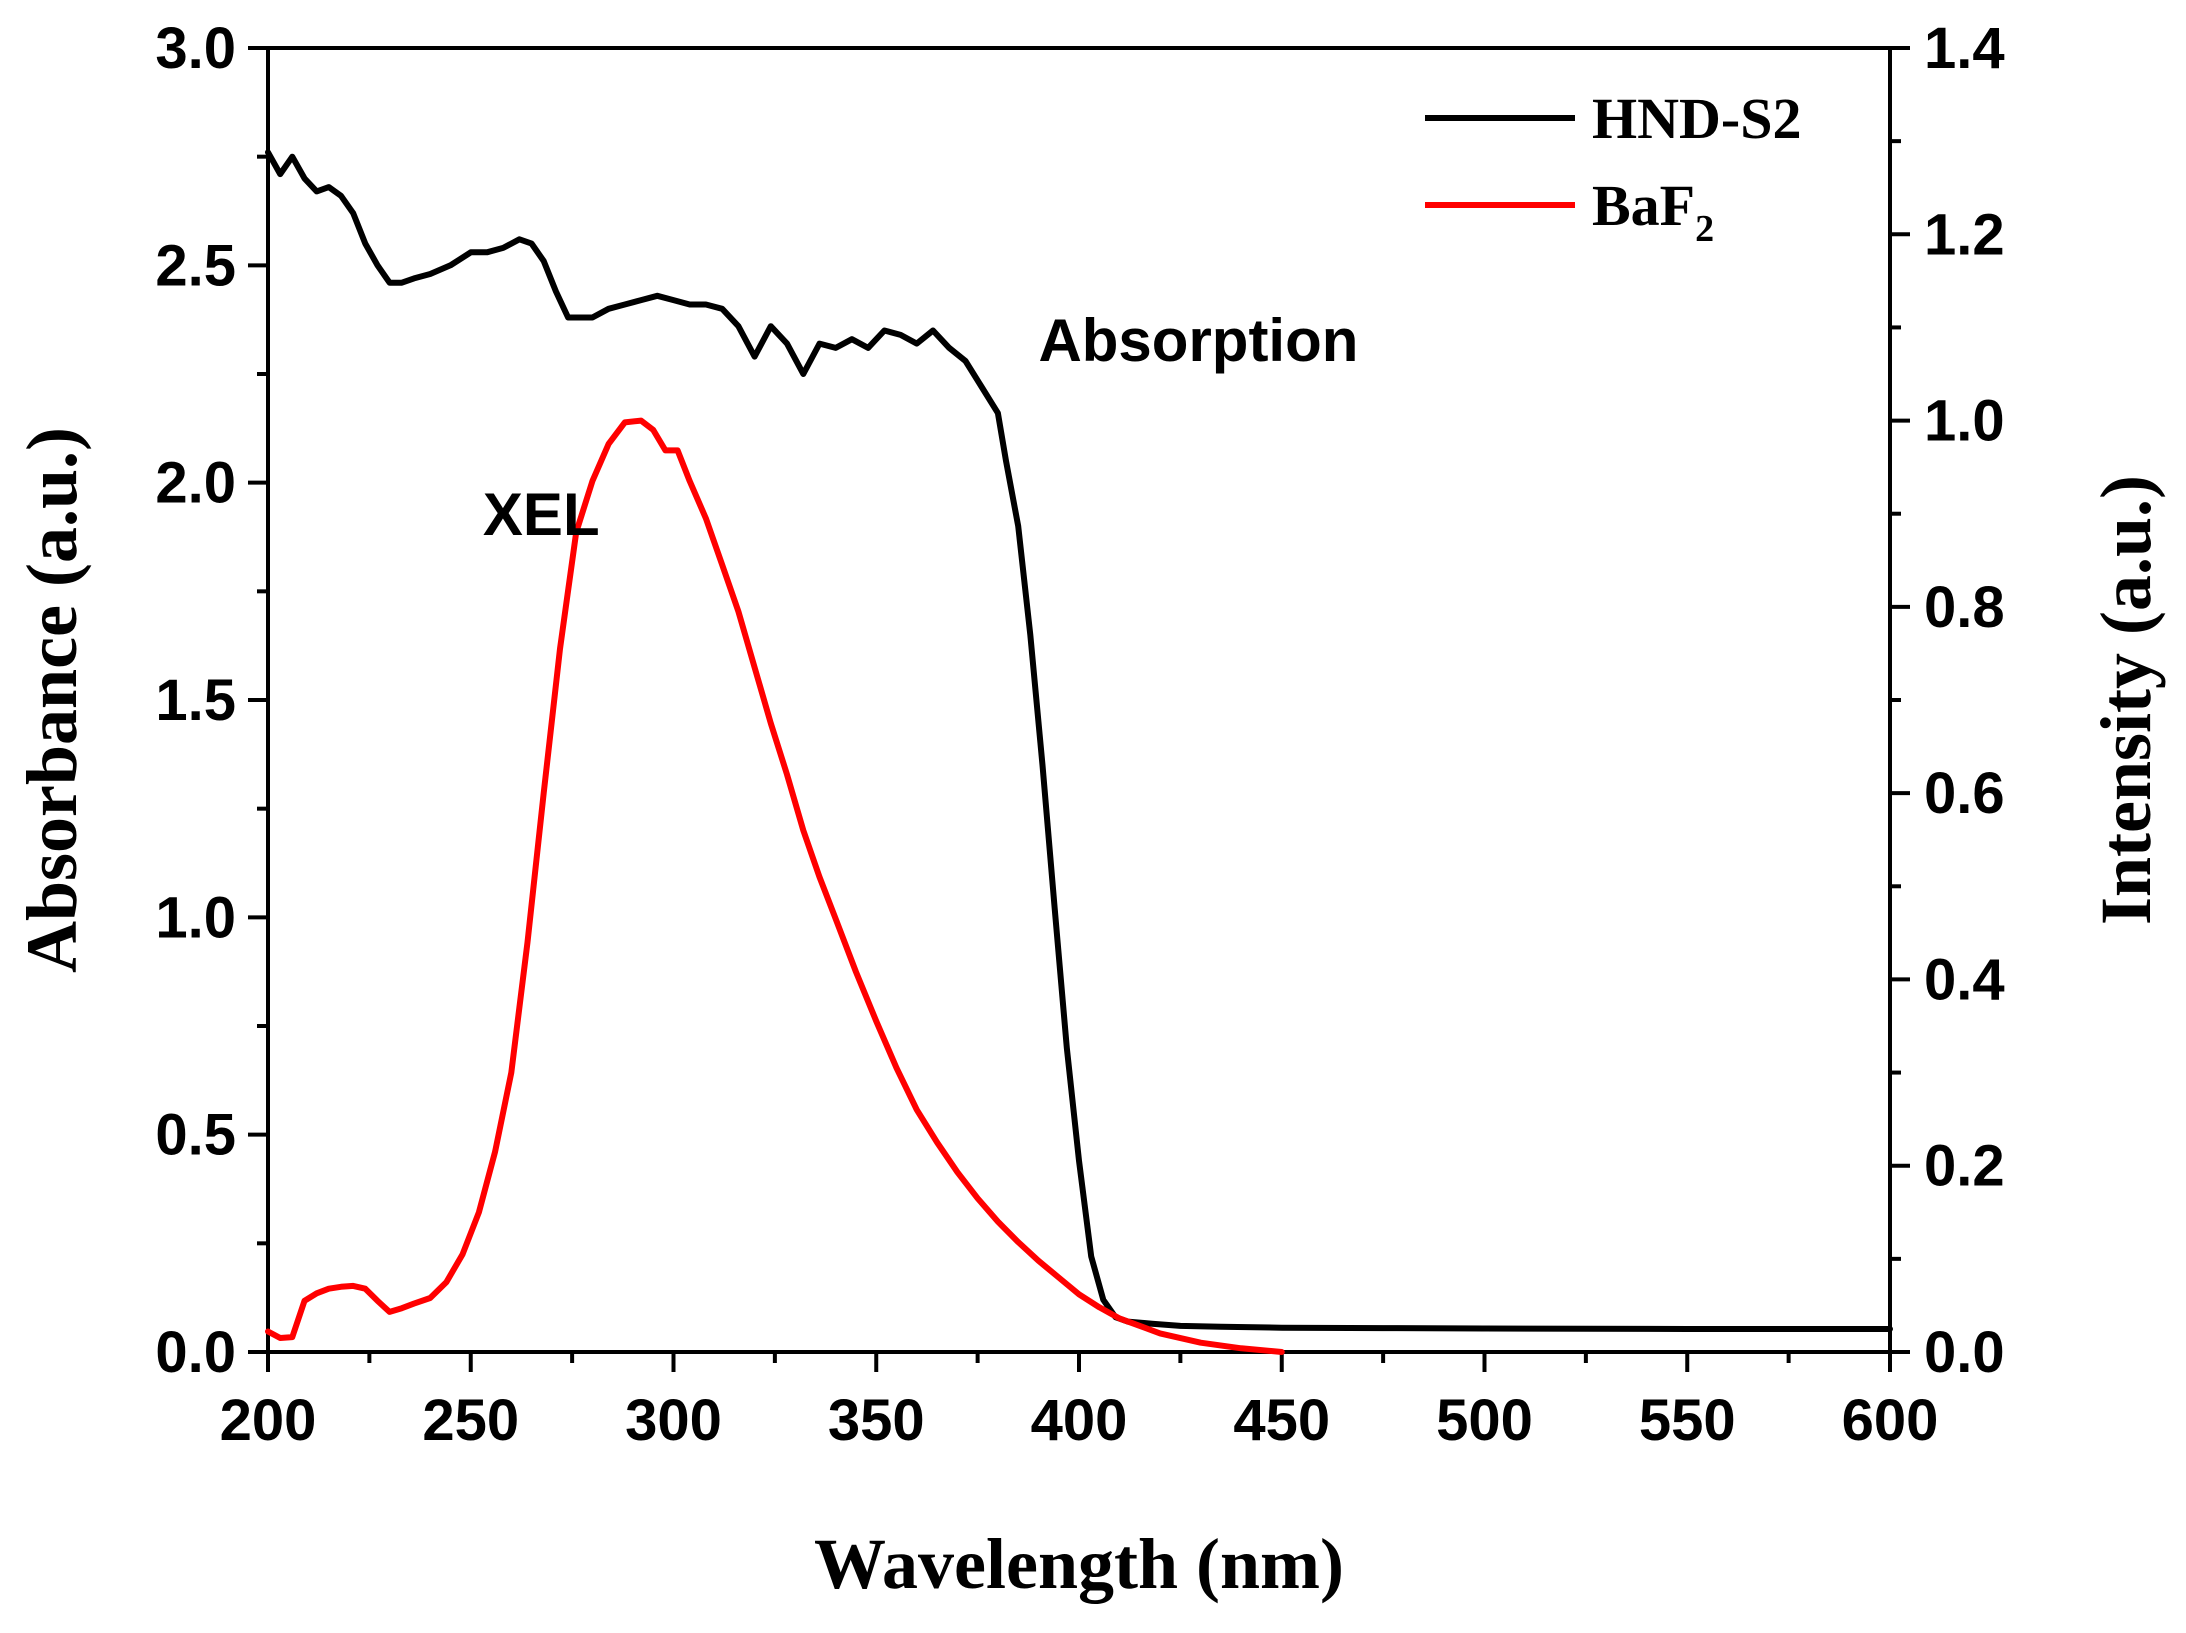 The height and width of the screenshot is (1633, 2186). I want to click on x-tick-label: 400, so click(1079, 1420).